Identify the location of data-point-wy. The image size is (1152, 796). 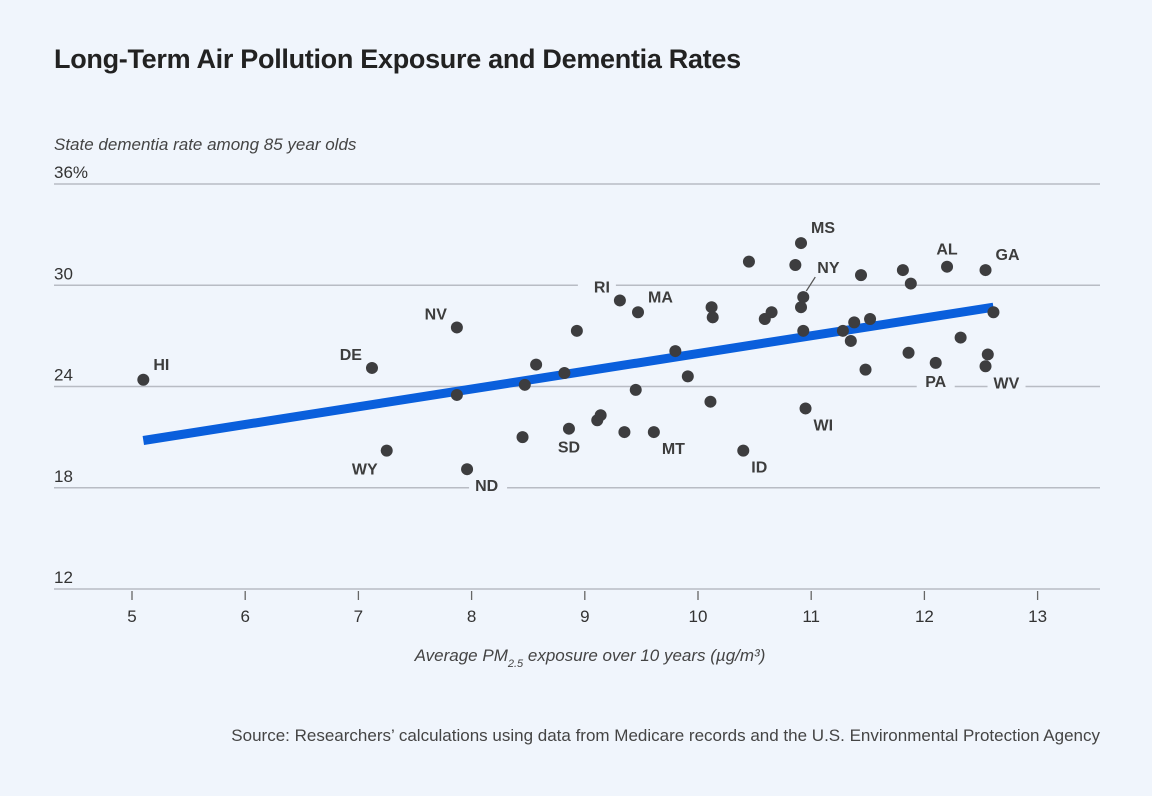
(386, 450).